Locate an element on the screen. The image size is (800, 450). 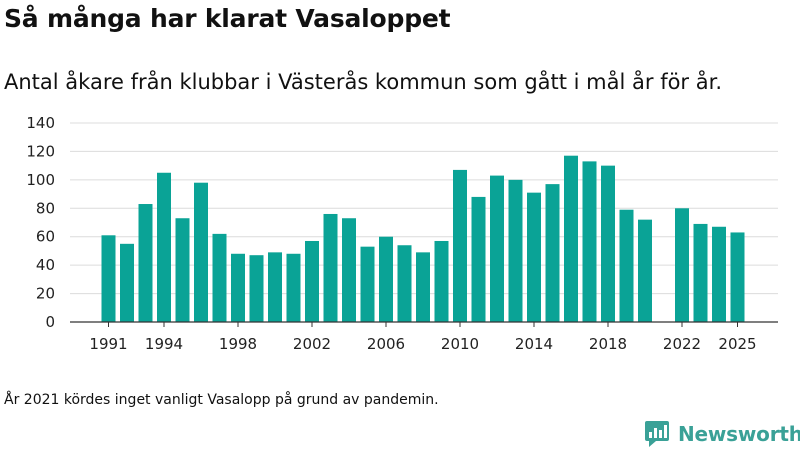
x-tick-label-2025: 2025 is located at coordinates (737, 344).